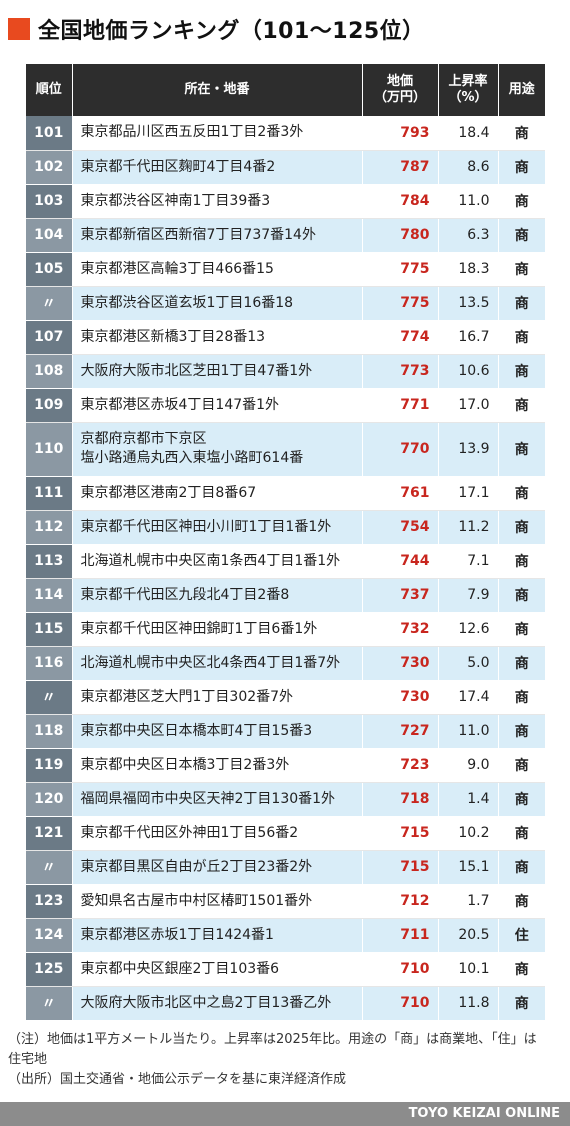 The width and height of the screenshot is (570, 1126). Describe the element at coordinates (206, 1002) in the screenshot. I see `address-line: 大阪府大阪市北区中之島2丁目13番乙外` at that location.